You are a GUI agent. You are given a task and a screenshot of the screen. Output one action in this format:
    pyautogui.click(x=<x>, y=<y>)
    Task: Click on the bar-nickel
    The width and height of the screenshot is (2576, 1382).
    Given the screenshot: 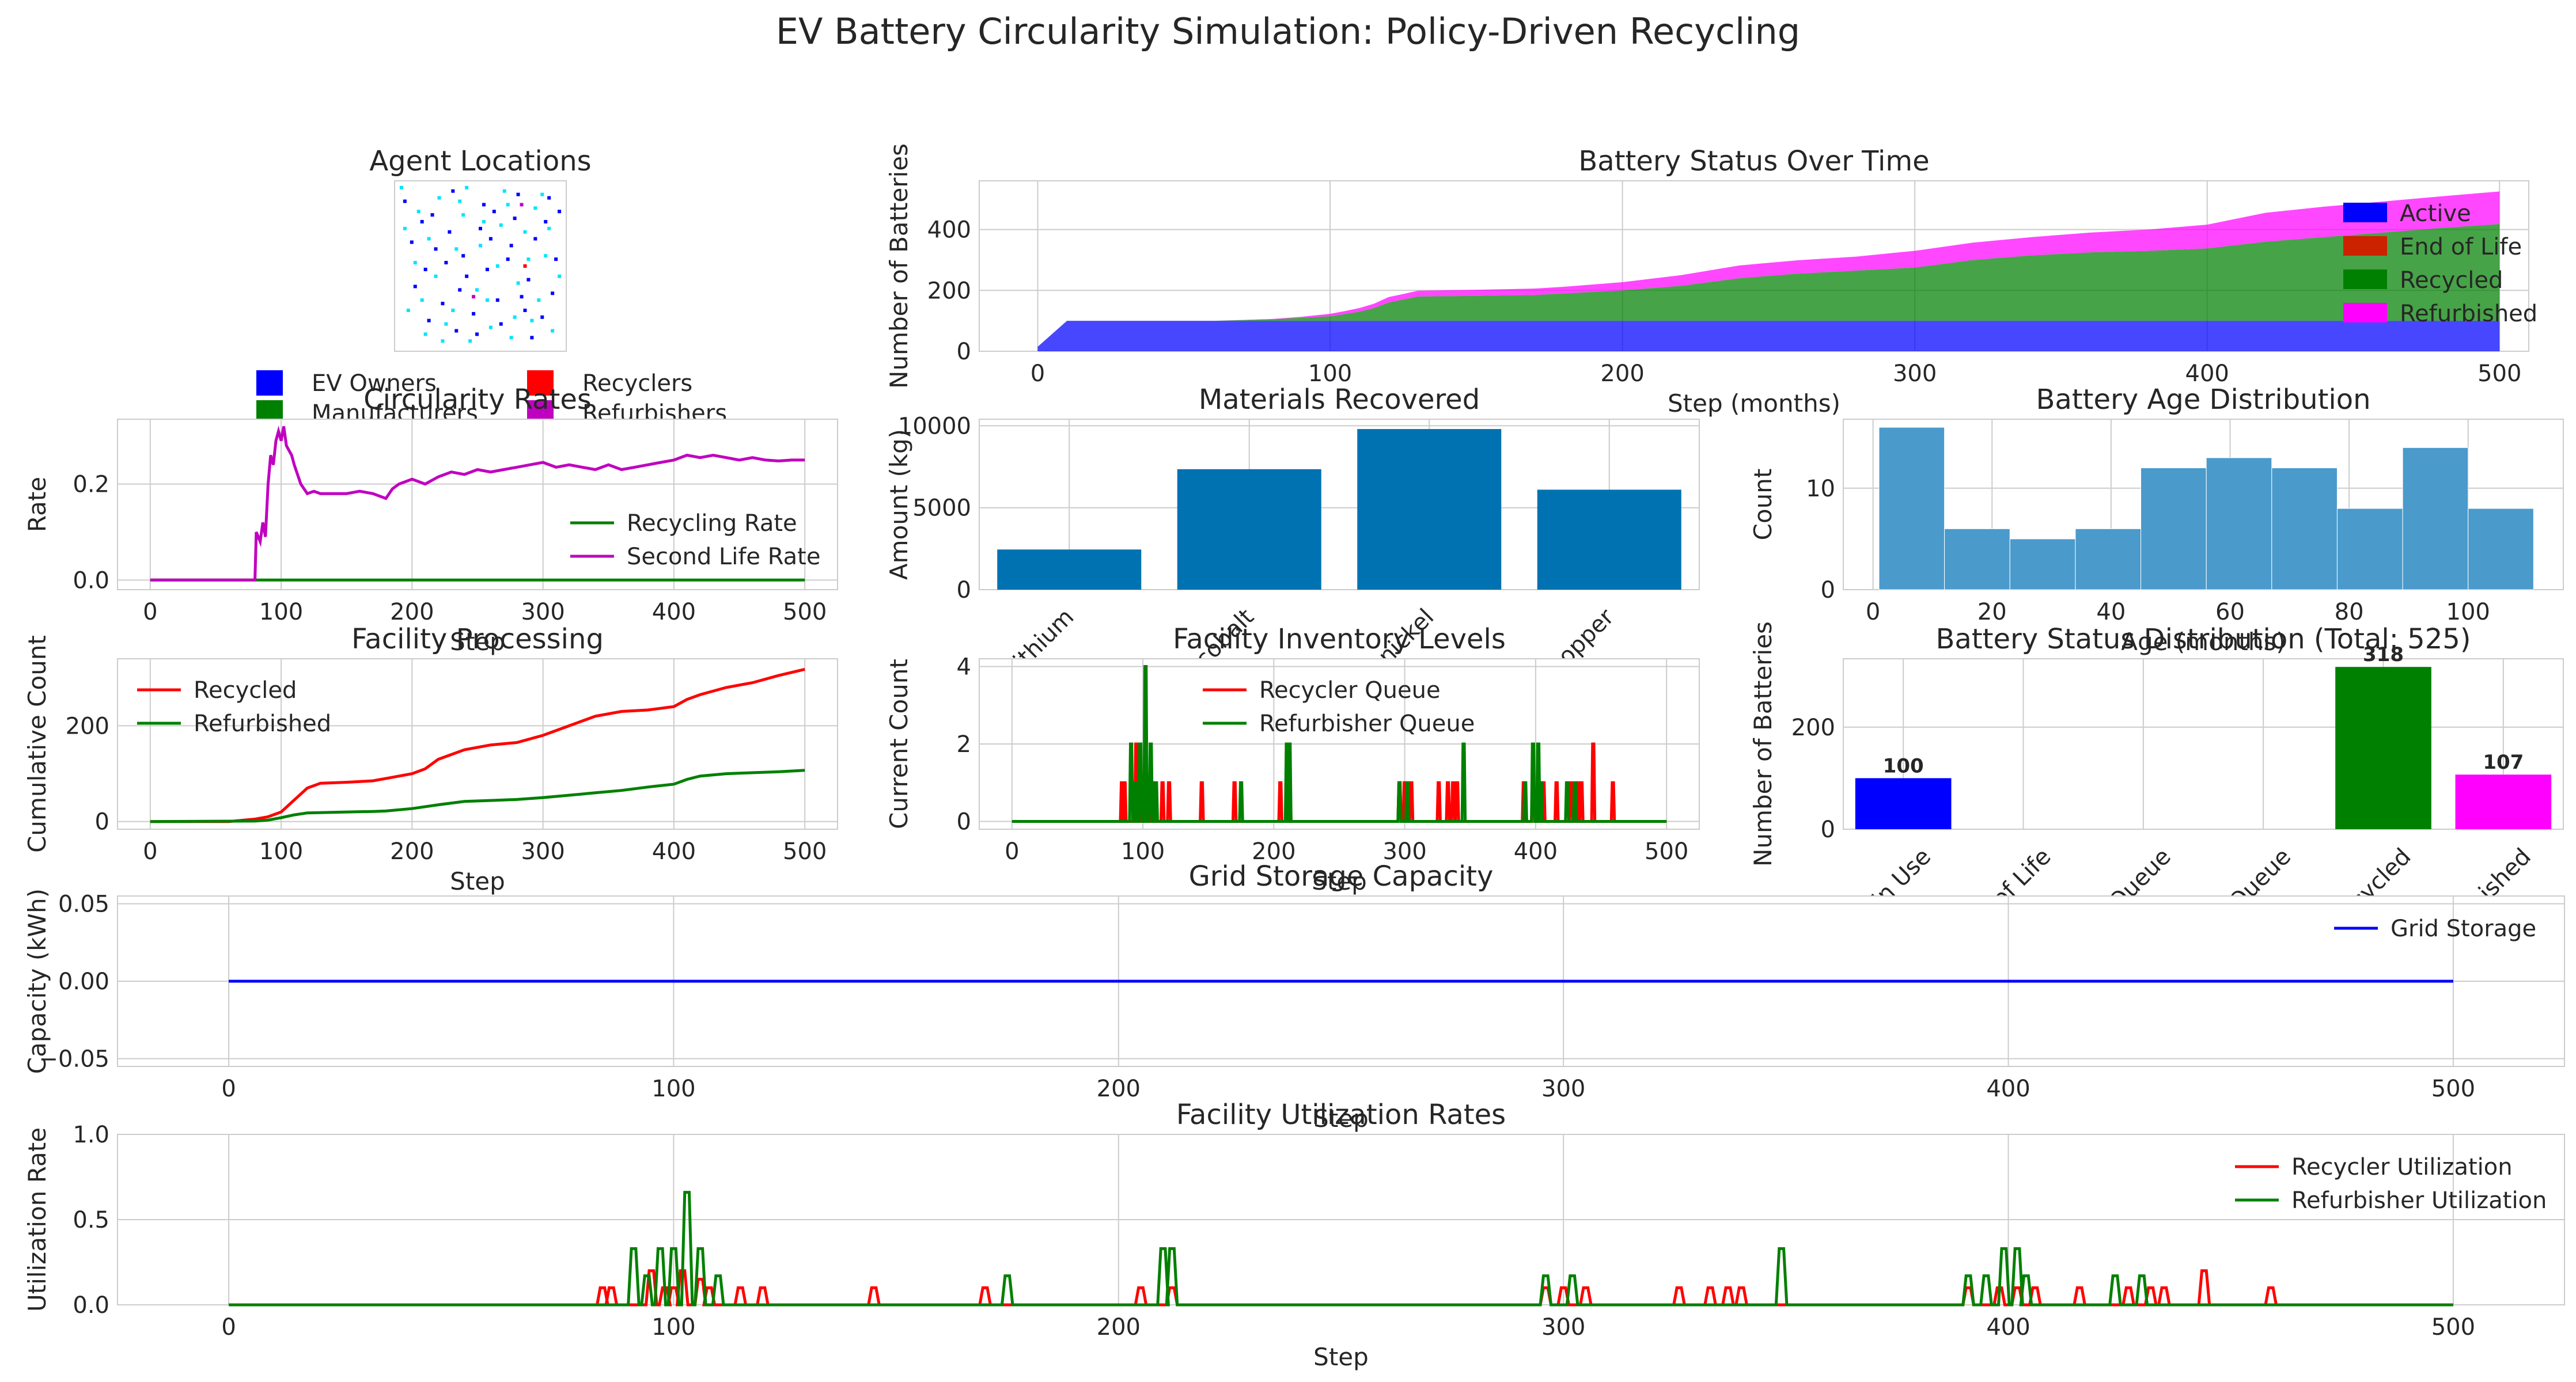 What is the action you would take?
    pyautogui.click(x=1429, y=509)
    